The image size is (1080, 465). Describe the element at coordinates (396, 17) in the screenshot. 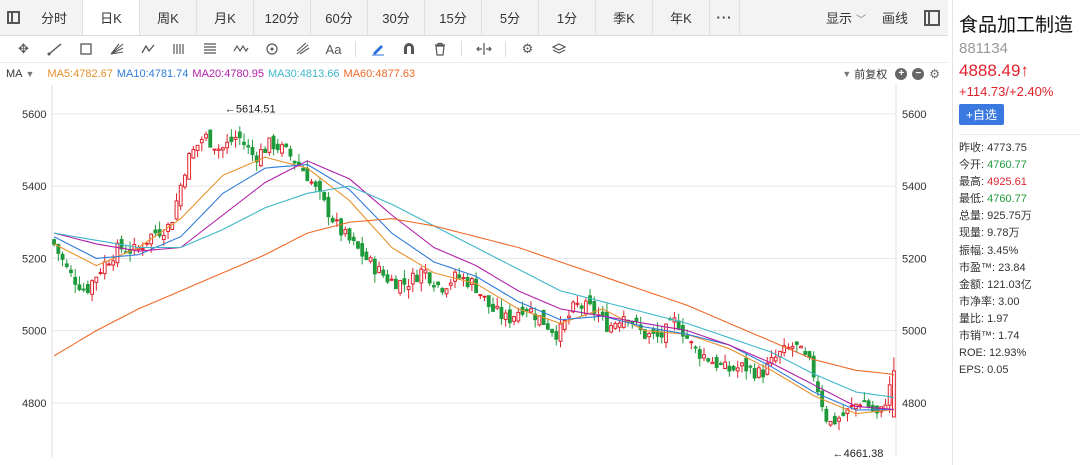

I see `tab-period: 30分` at that location.